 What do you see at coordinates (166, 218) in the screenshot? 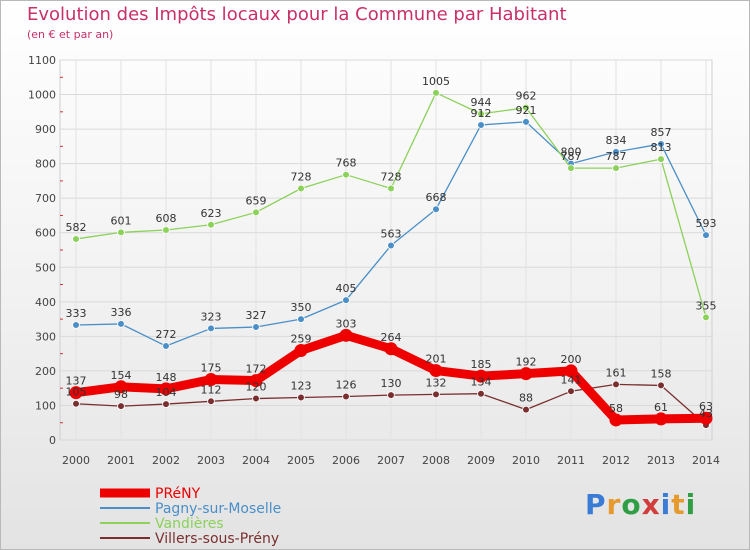
I see `data-label: 608` at bounding box center [166, 218].